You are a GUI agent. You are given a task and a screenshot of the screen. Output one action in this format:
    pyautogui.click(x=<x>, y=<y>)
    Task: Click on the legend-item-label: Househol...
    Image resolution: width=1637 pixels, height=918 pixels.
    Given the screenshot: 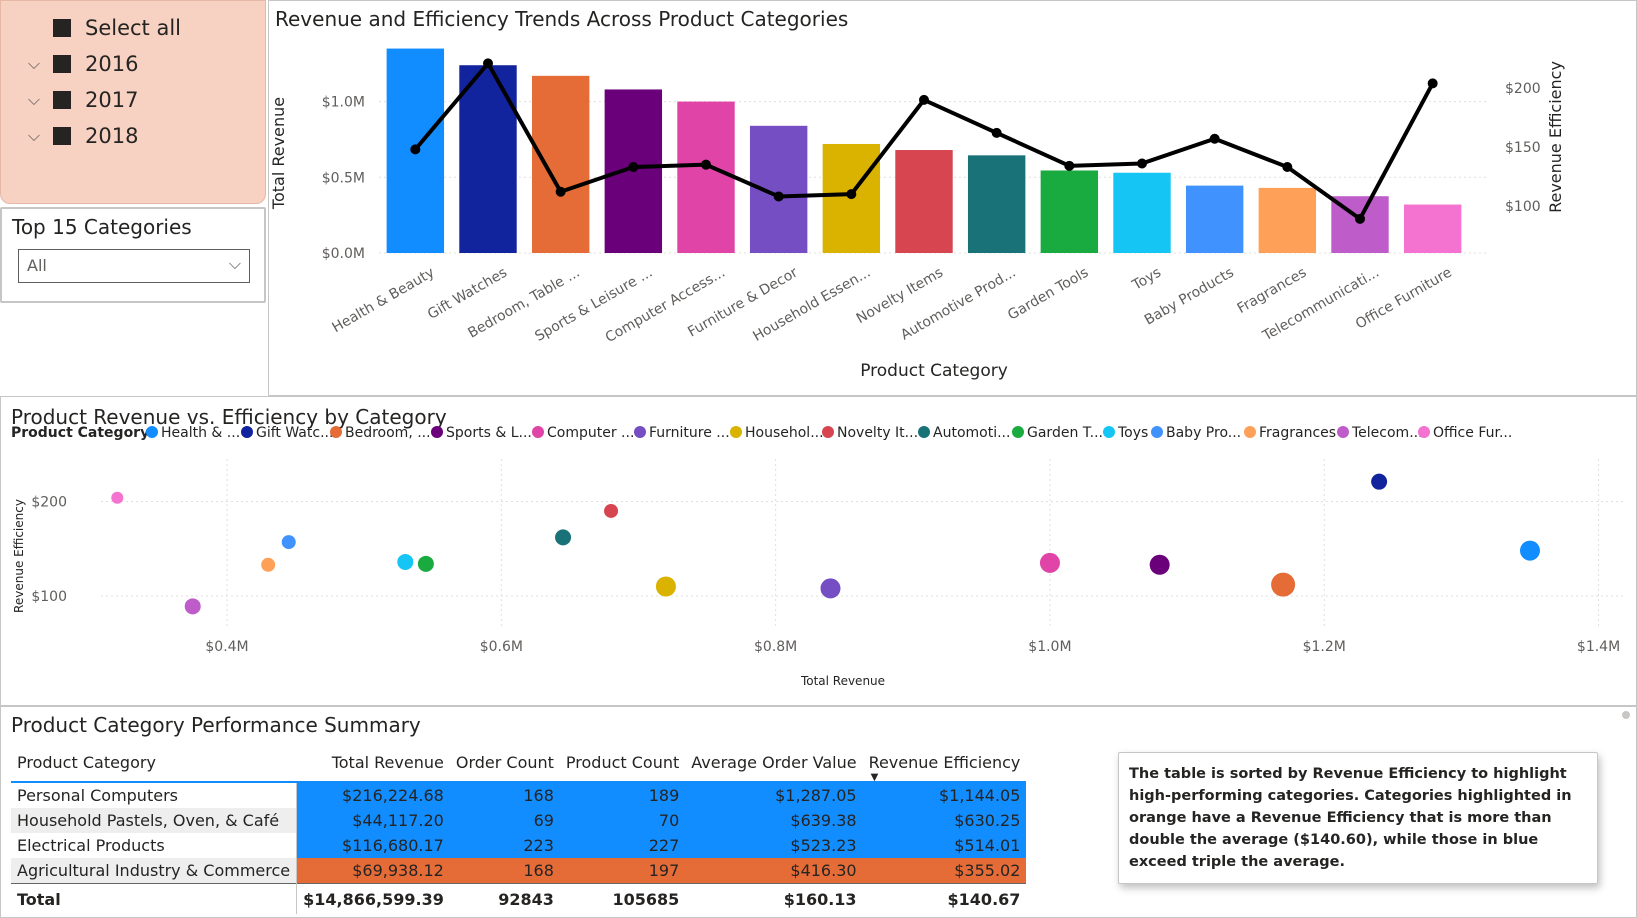 What is the action you would take?
    pyautogui.click(x=784, y=433)
    